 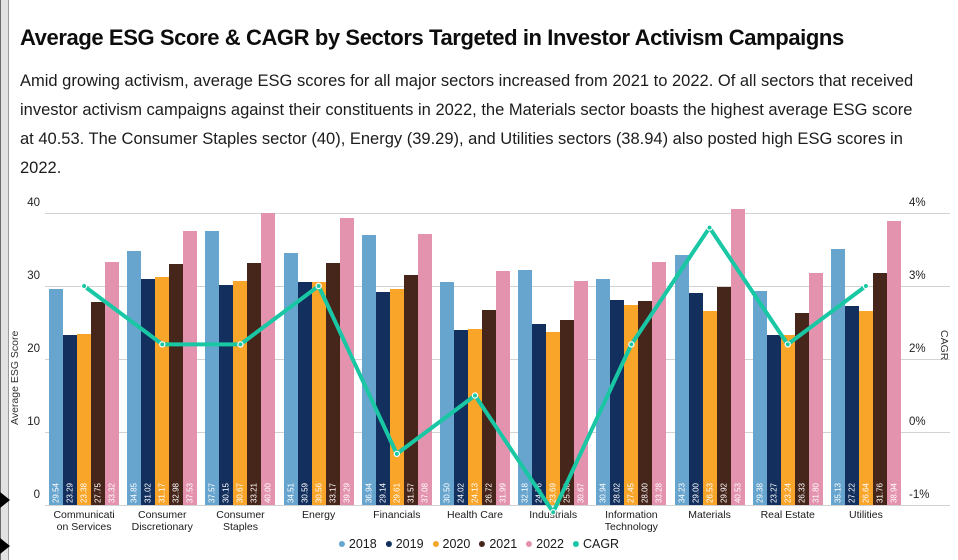 I want to click on x-axis-label: Health Care, so click(x=475, y=515).